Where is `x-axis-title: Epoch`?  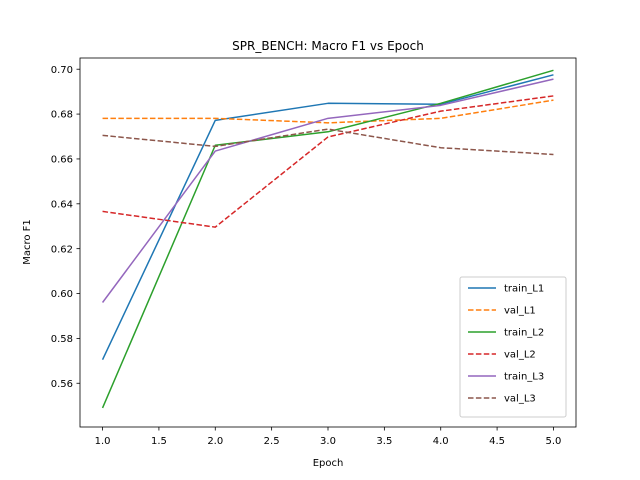 x-axis-title: Epoch is located at coordinates (328, 463).